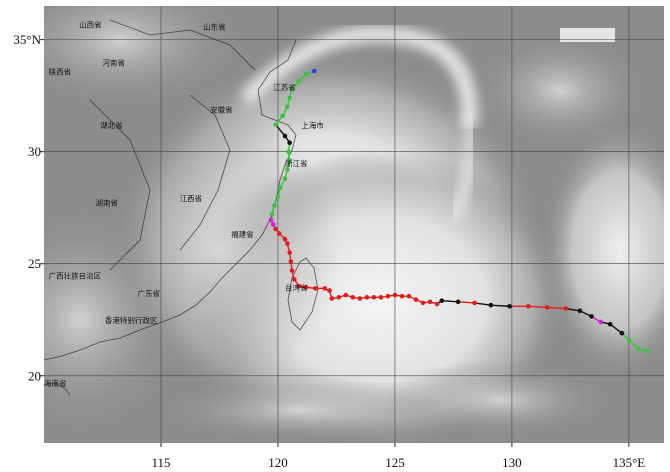 The height and width of the screenshot is (472, 670). I want to click on x-axis-ticks: 115 120 125 130 135°E, so click(398, 456).